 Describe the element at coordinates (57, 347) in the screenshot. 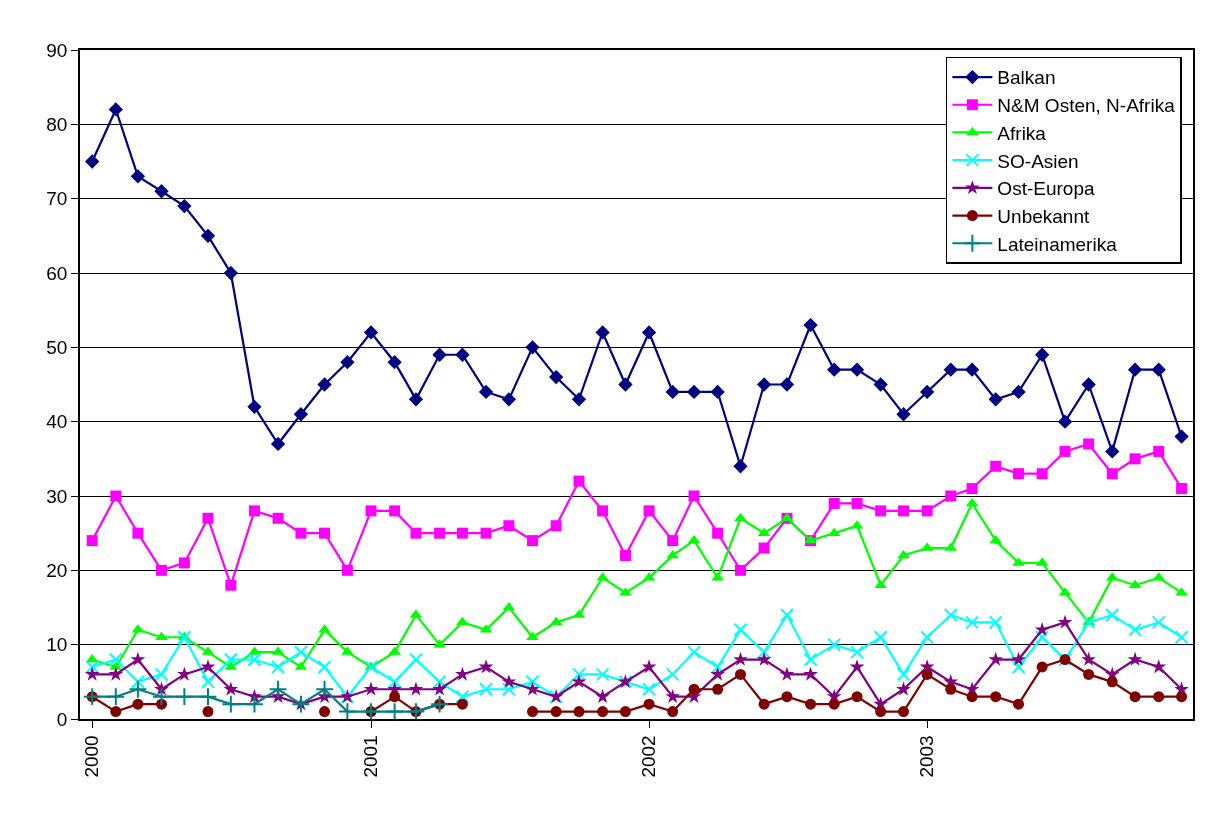

I see `y-tick-label: 50` at that location.